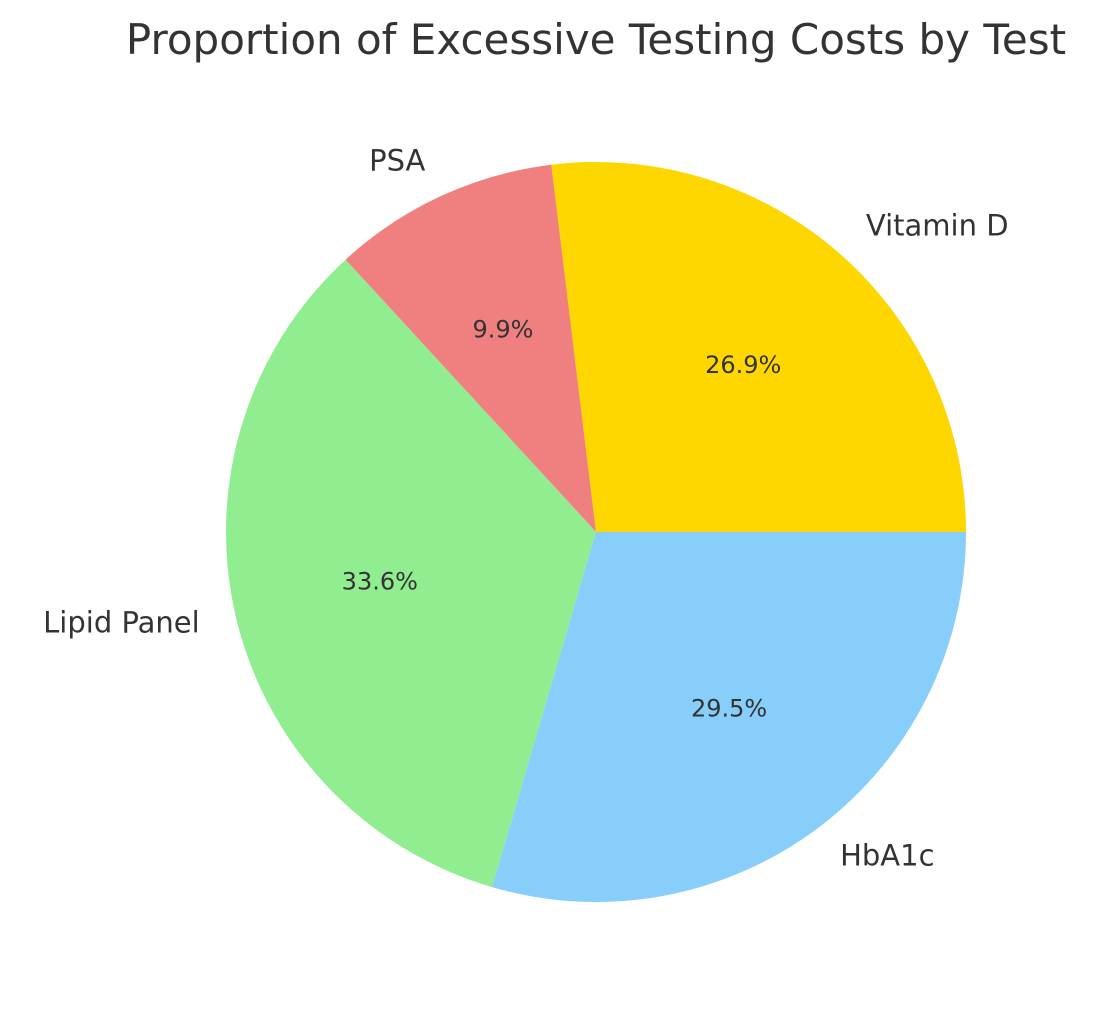 The width and height of the screenshot is (1114, 1019). Describe the element at coordinates (937, 225) in the screenshot. I see `slice-label-vitamin-d: Vitamin D` at that location.